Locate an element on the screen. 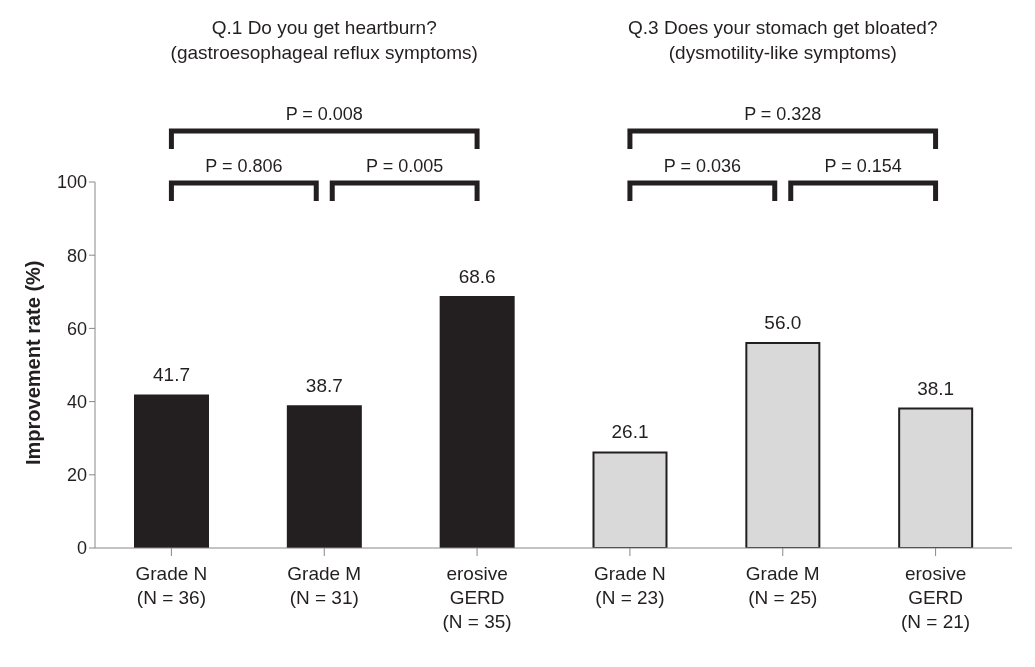 The image size is (1035, 667). text: P = 0.154 is located at coordinates (863, 166).